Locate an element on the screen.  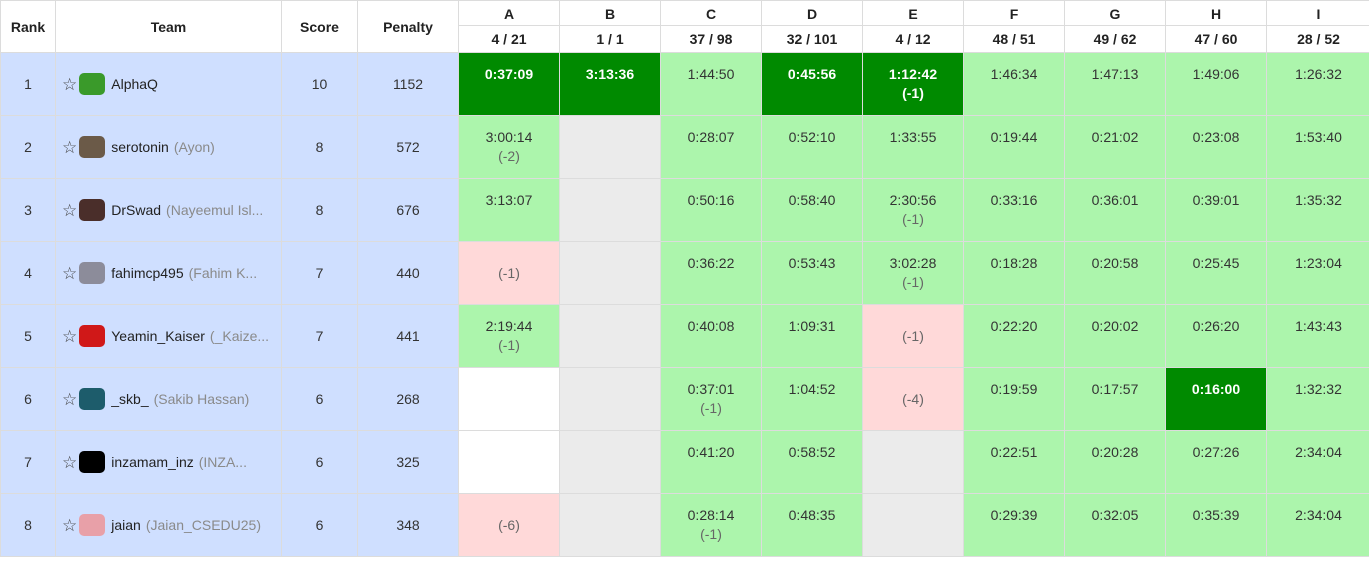
problem-cell-a: 0:37:09 is located at coordinates (509, 84).